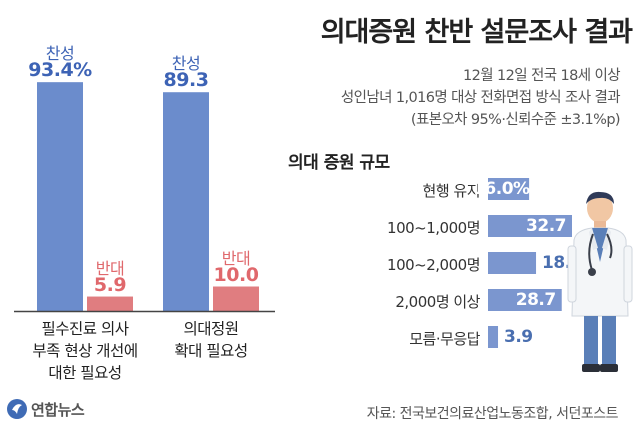  Describe the element at coordinates (85, 329) in the screenshot. I see `category-label-1-line-1: 필수진료 의사` at that location.